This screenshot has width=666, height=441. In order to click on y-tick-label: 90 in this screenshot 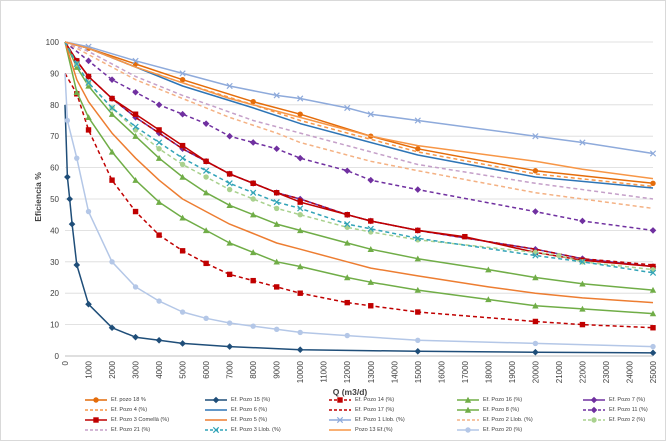, I will do `click(54, 73)`.